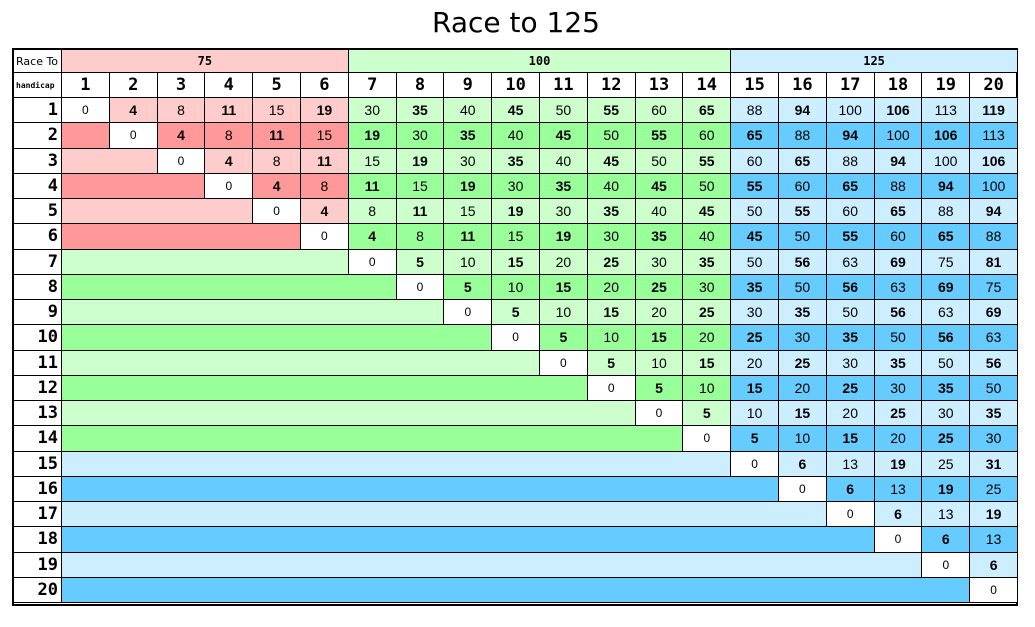 The image size is (1035, 627). I want to click on row-header: 13, so click(38, 414).